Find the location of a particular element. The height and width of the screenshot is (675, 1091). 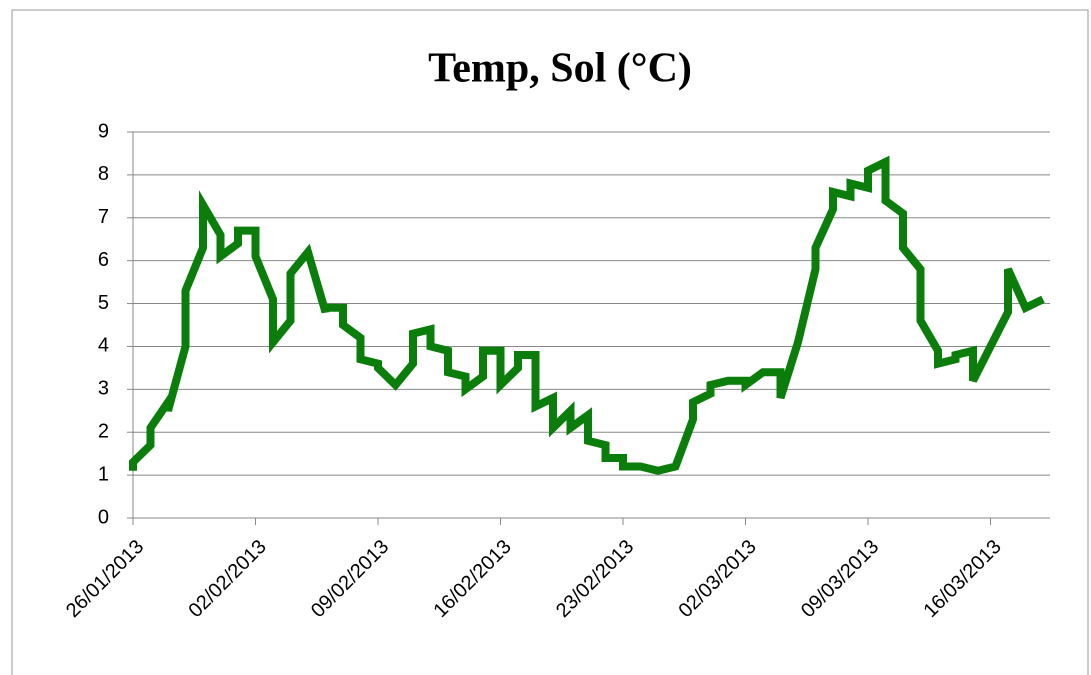

y-tick-label: 7 is located at coordinates (103, 217).